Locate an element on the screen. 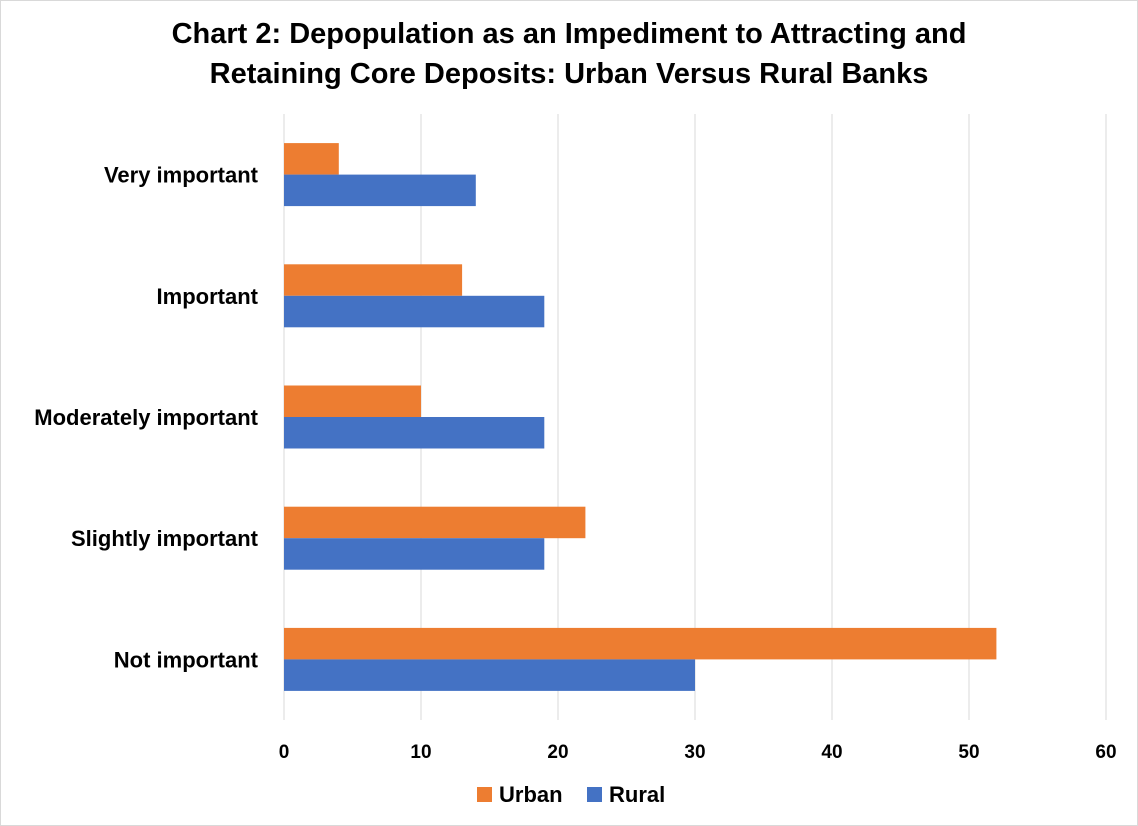 Image resolution: width=1138 pixels, height=826 pixels. legend-swatch-urban is located at coordinates (484, 794).